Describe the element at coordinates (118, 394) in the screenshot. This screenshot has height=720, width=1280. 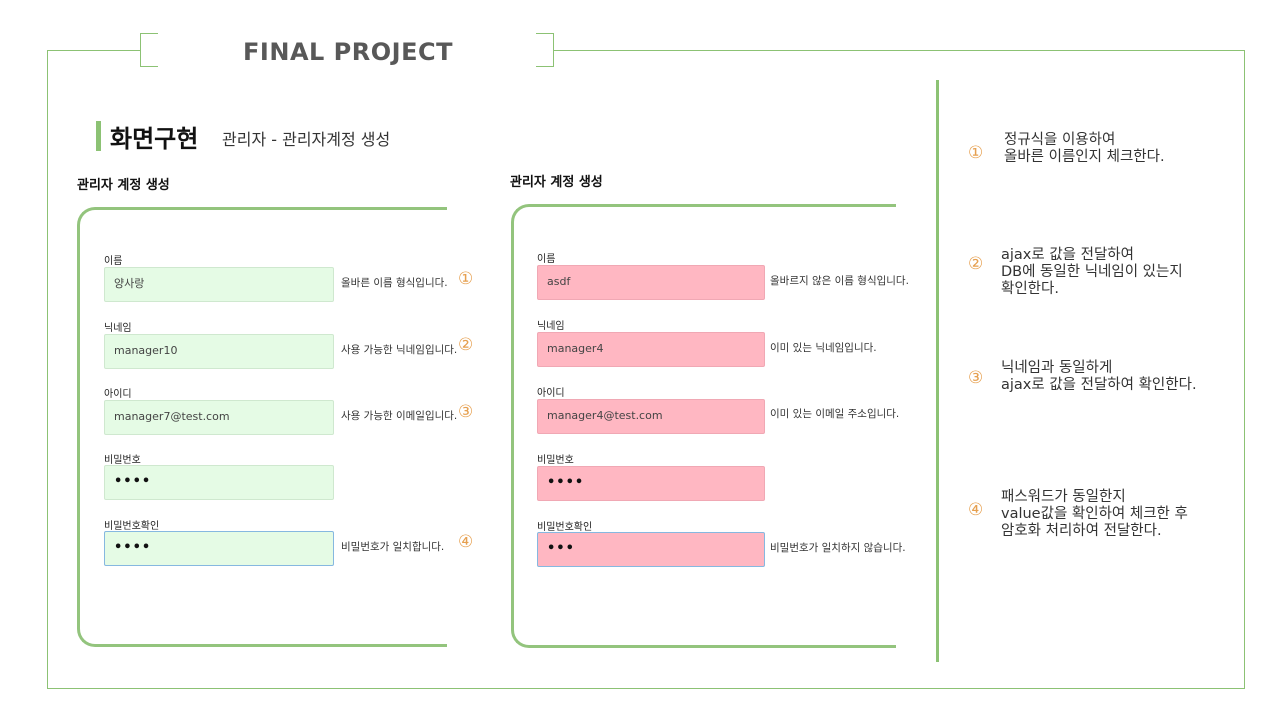
I see `left-id-label: 아이디` at that location.